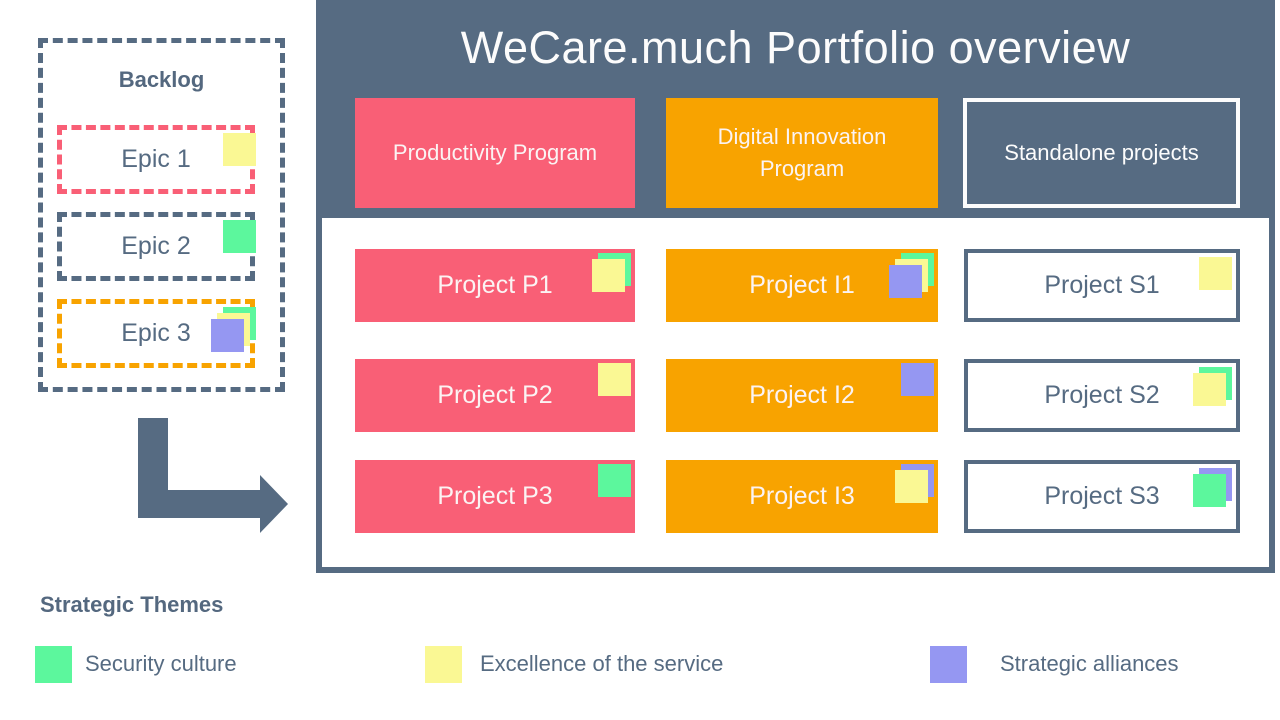 The image size is (1280, 720). I want to click on epic-card-3: Epic 3, so click(156, 333).